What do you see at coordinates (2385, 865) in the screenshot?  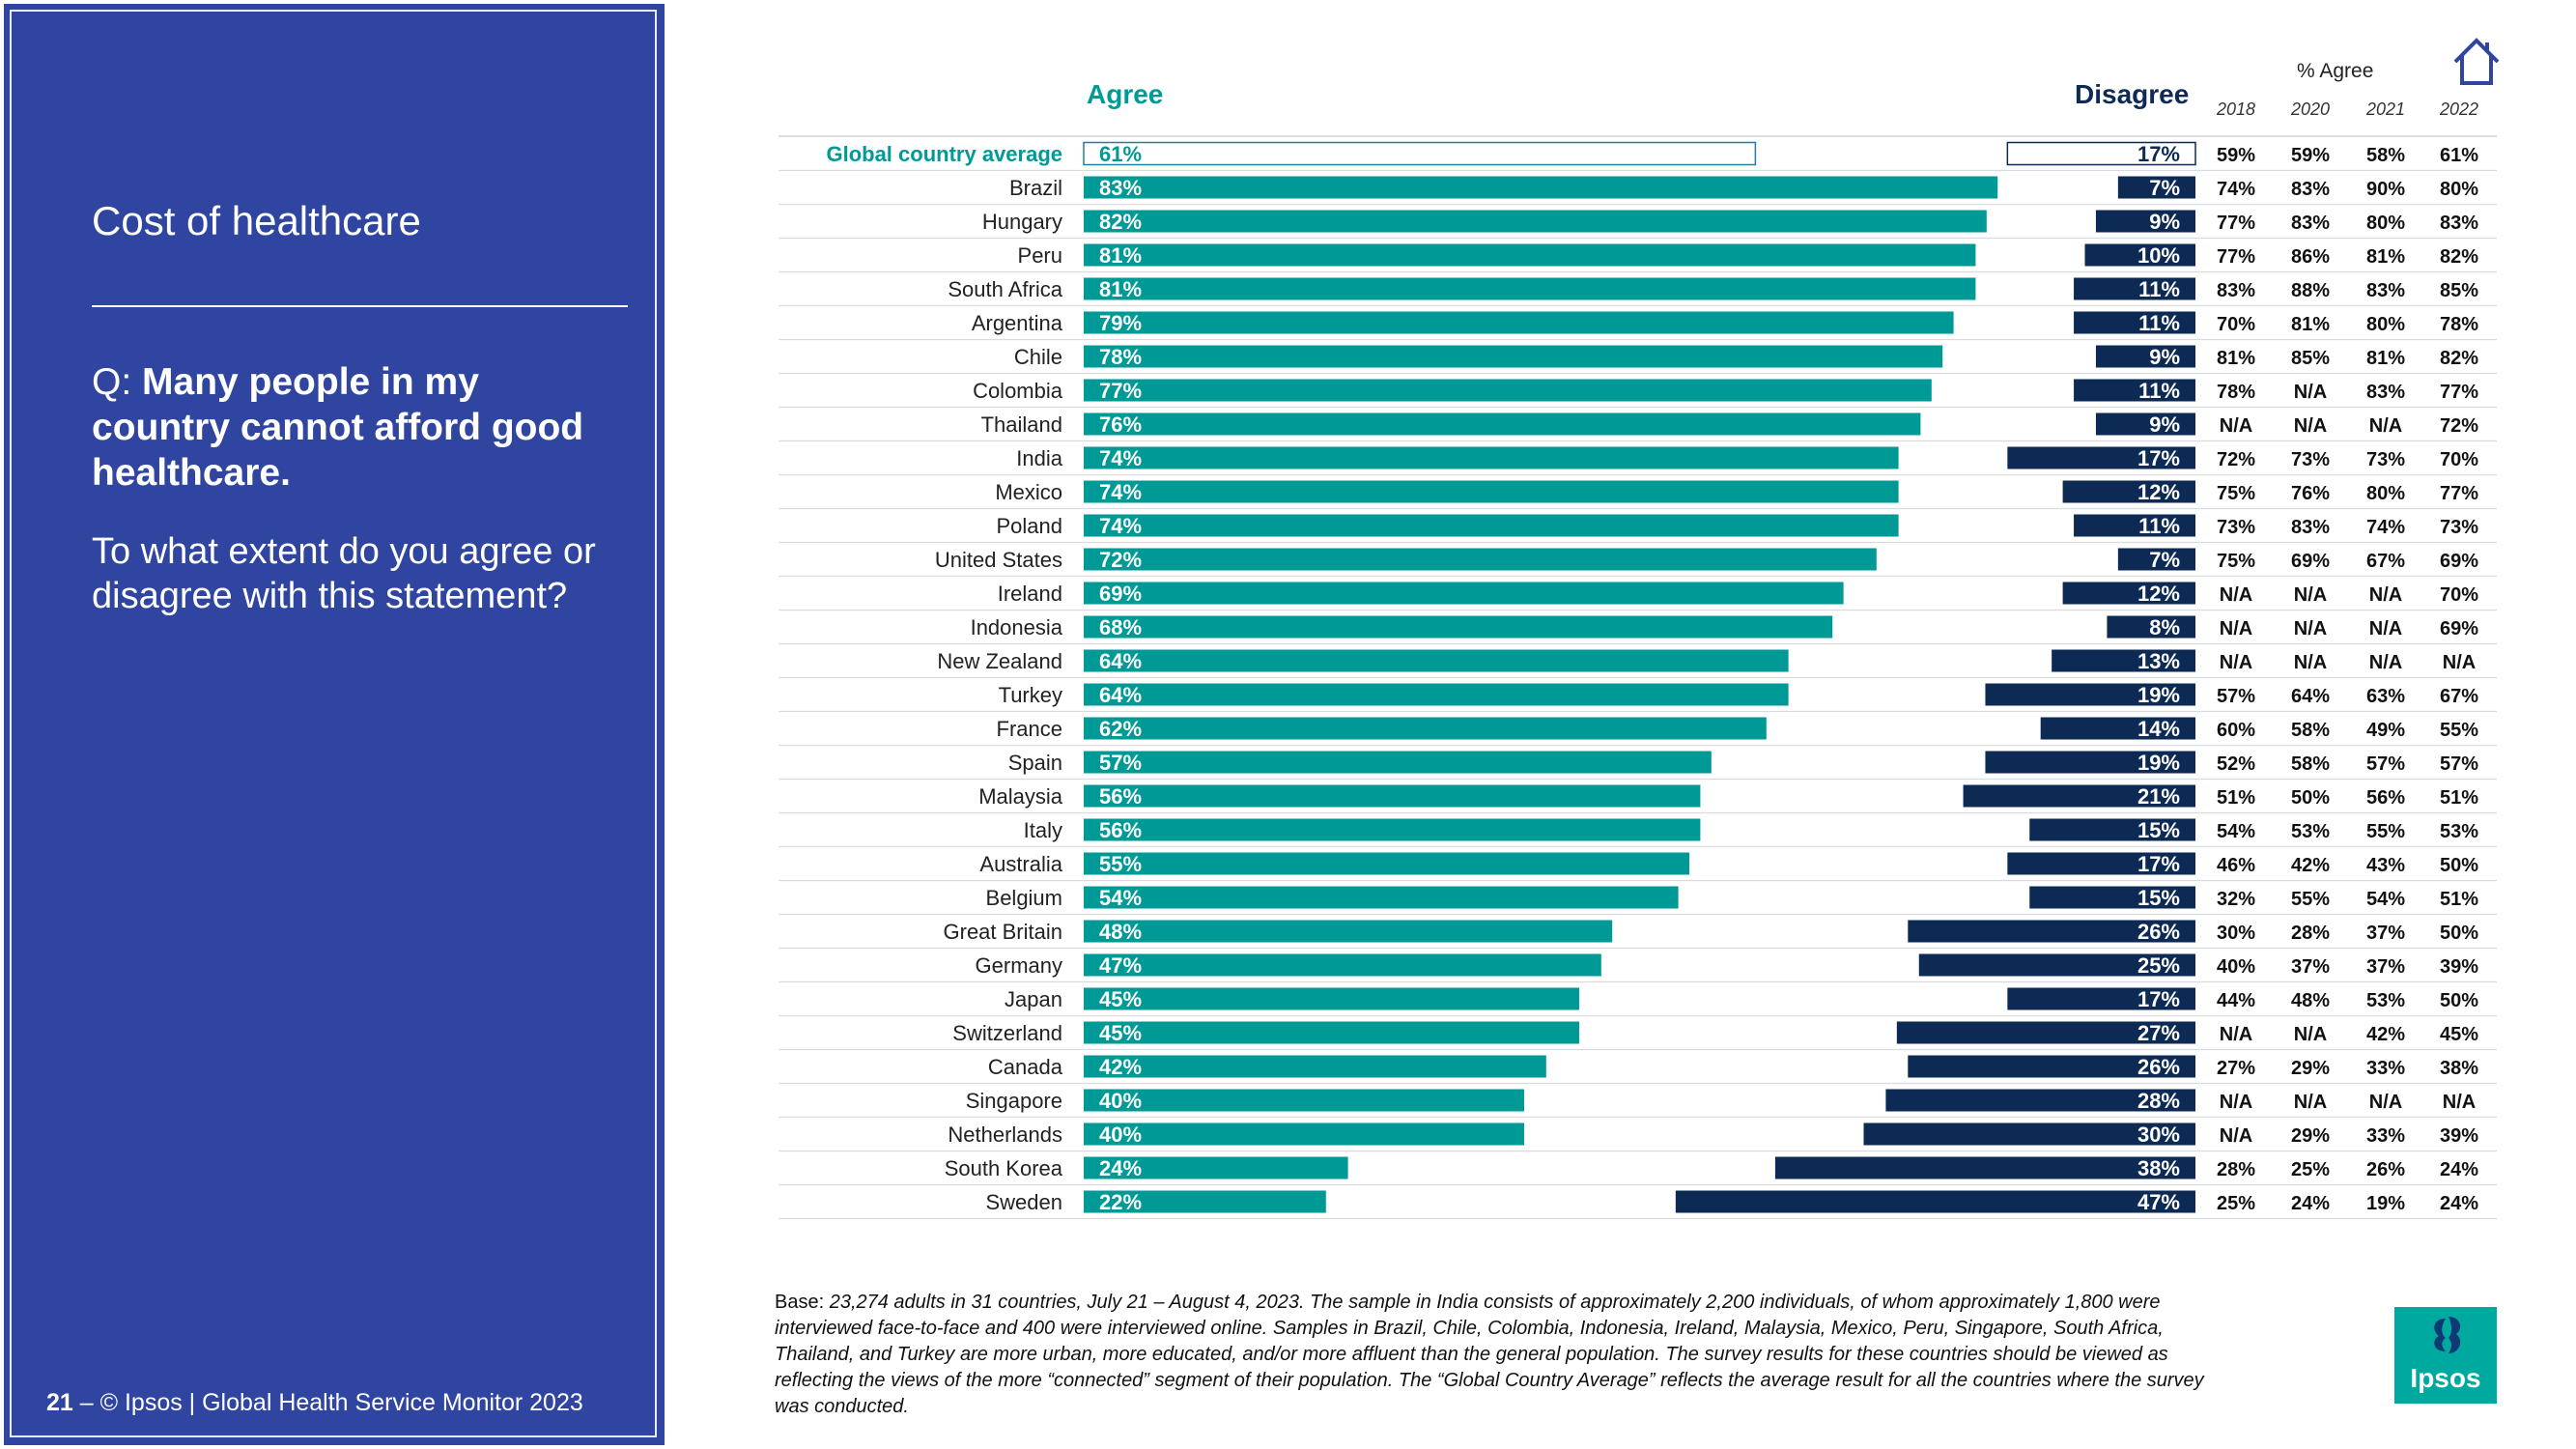 I see `trend-value-2021: 43%` at bounding box center [2385, 865].